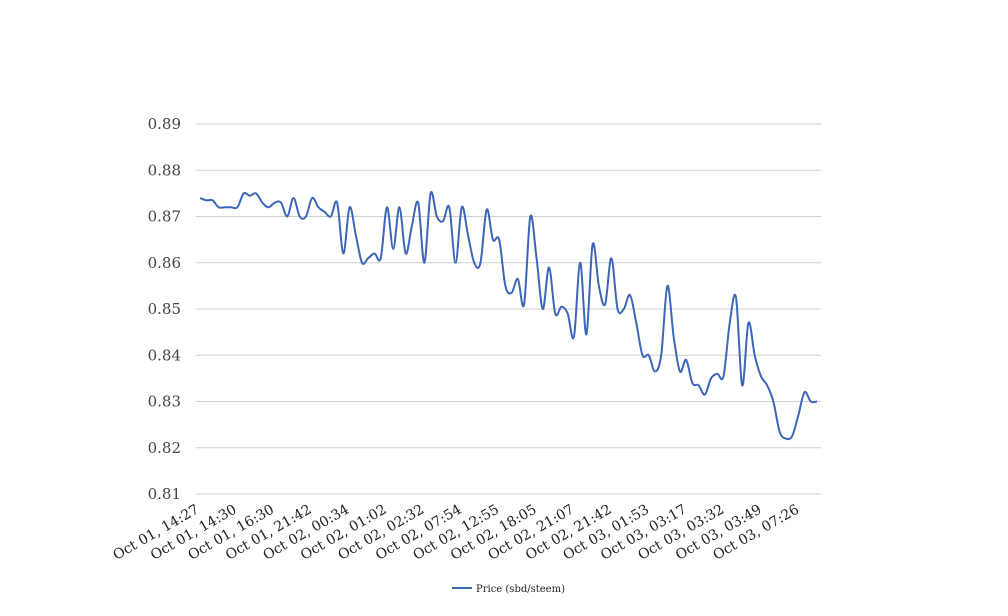 Image resolution: width=1008 pixels, height=616 pixels. Describe the element at coordinates (164, 217) in the screenshot. I see `y-tick-label: 0.87` at that location.